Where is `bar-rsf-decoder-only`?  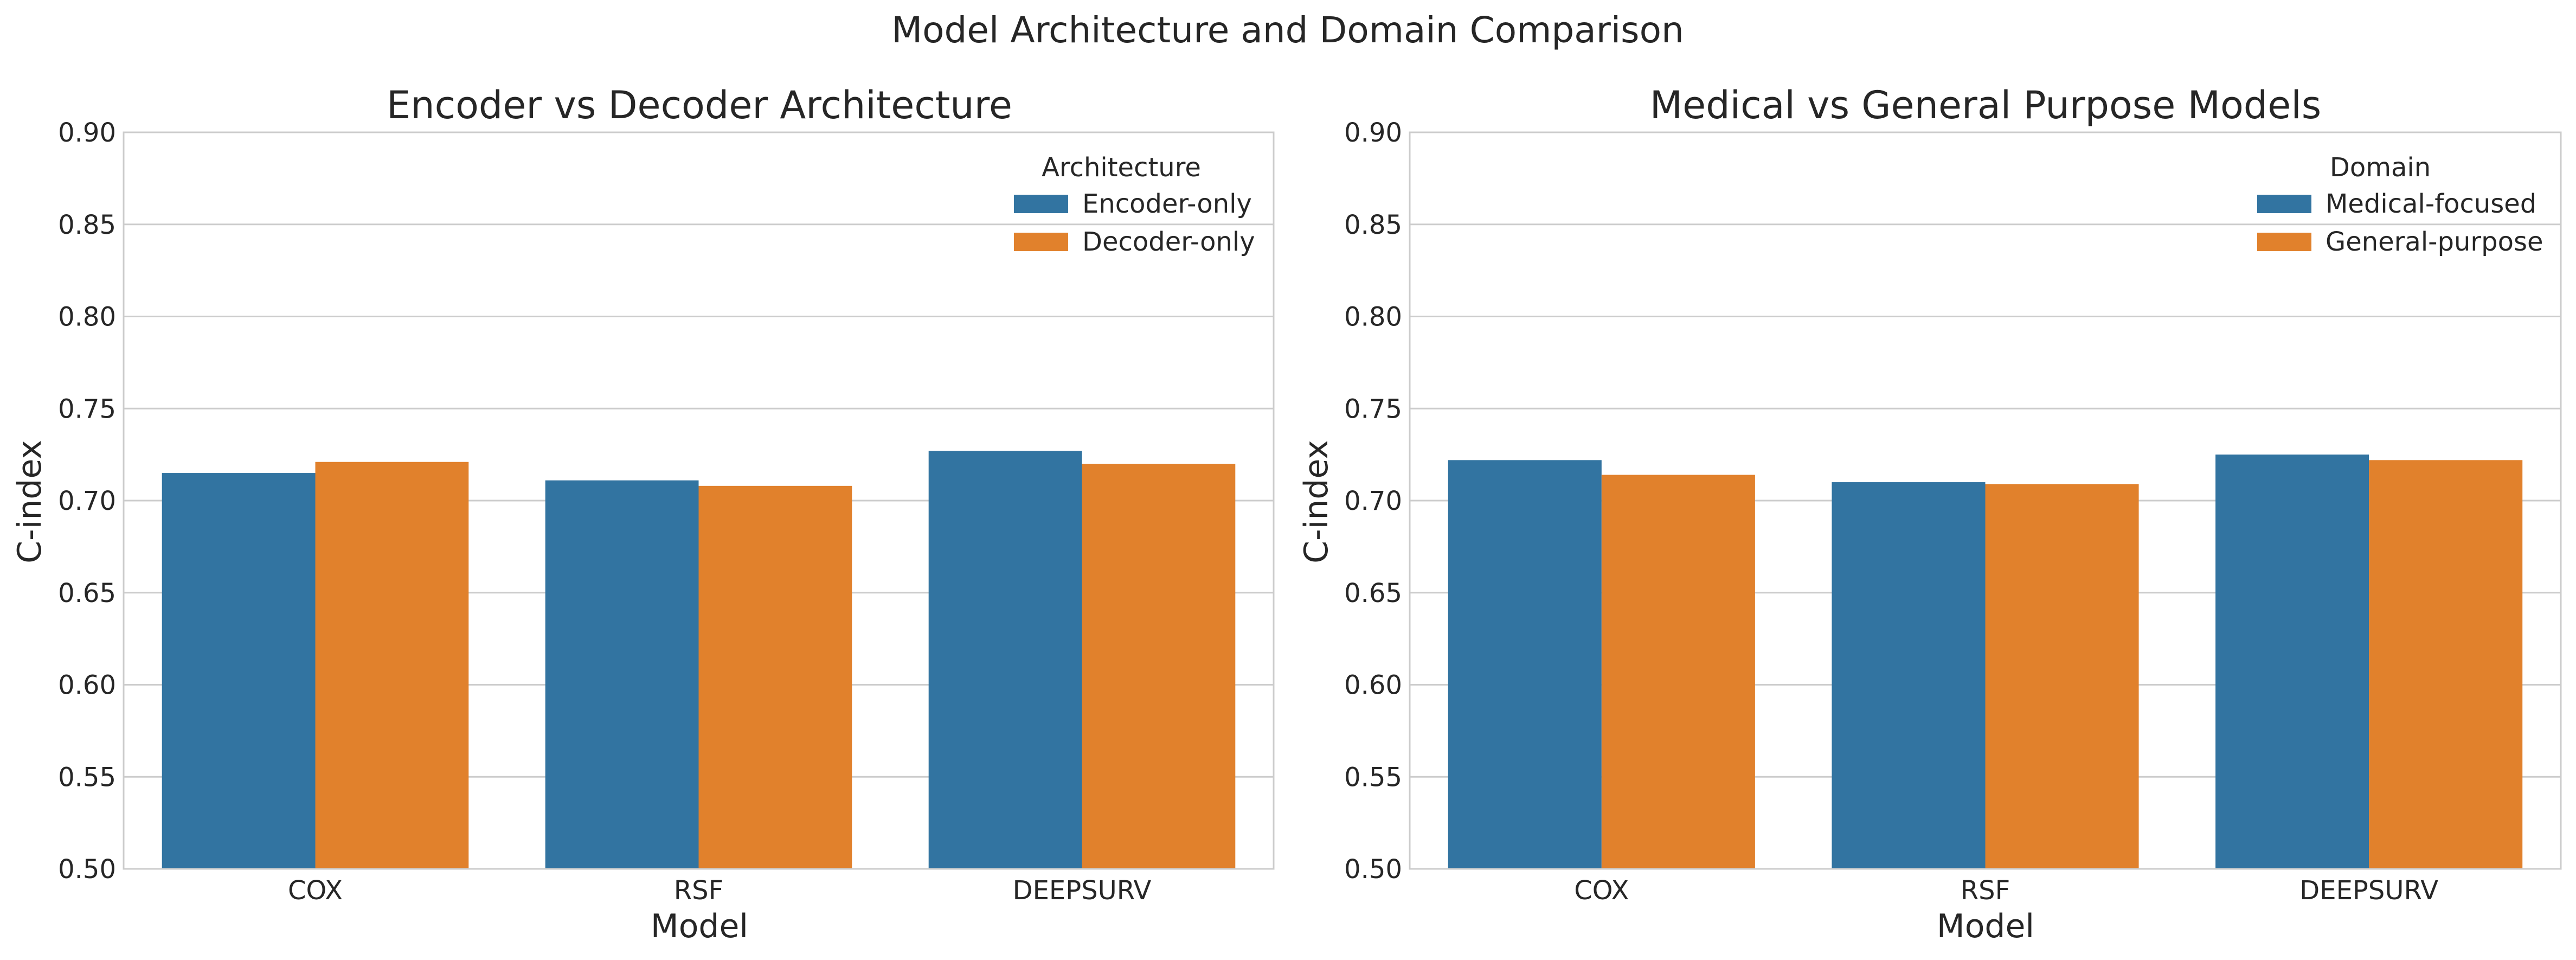 bar-rsf-decoder-only is located at coordinates (775, 677).